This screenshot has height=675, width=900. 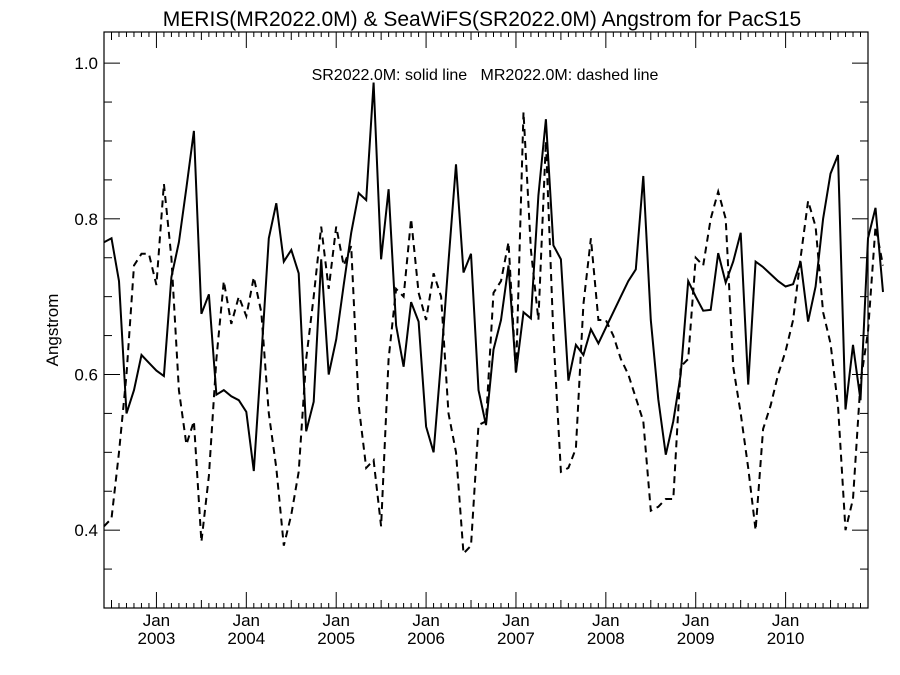 I want to click on x-tick-label-year: 2007, so click(x=516, y=638).